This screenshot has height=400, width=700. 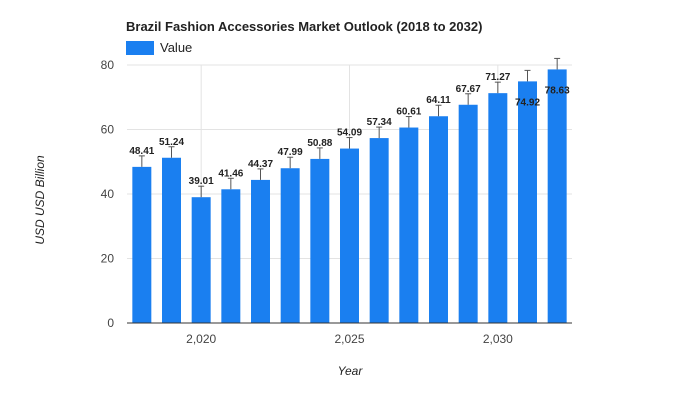 What do you see at coordinates (349, 339) in the screenshot?
I see `x-tick-label: 2,025` at bounding box center [349, 339].